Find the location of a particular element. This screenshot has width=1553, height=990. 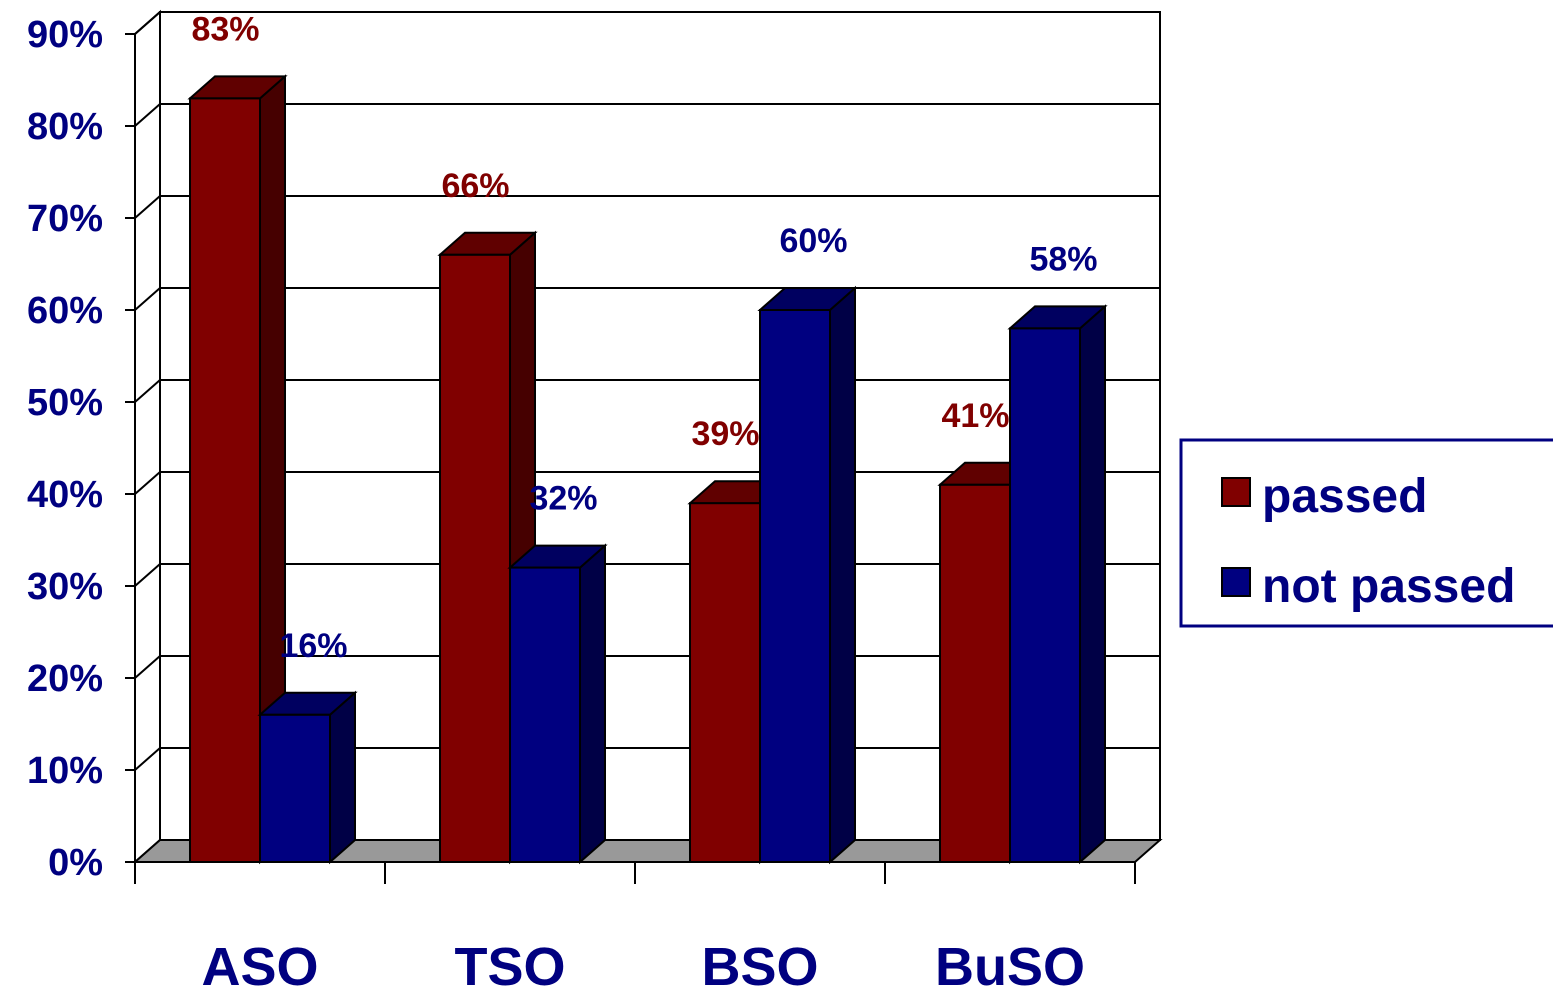

data-label: 66% is located at coordinates (475, 186).